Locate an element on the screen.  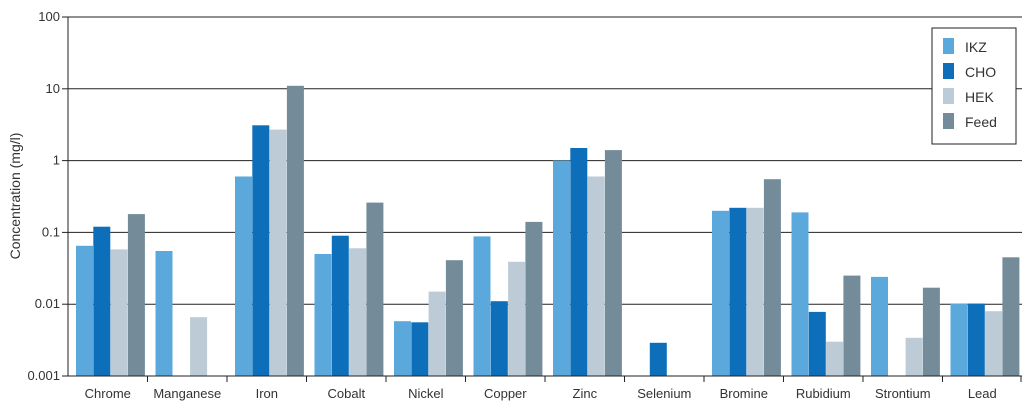
bar-cho-nickel is located at coordinates (420, 349).